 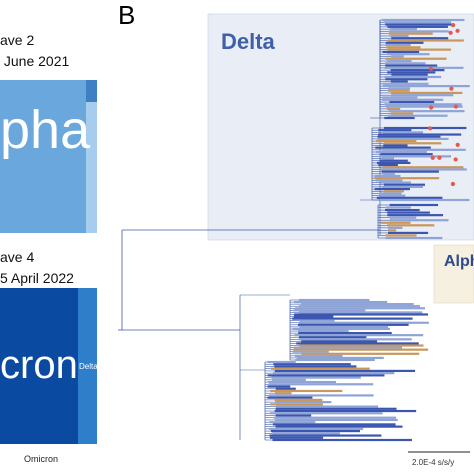 What do you see at coordinates (41, 459) in the screenshot?
I see `omicron-legend-label: Omicron` at bounding box center [41, 459].